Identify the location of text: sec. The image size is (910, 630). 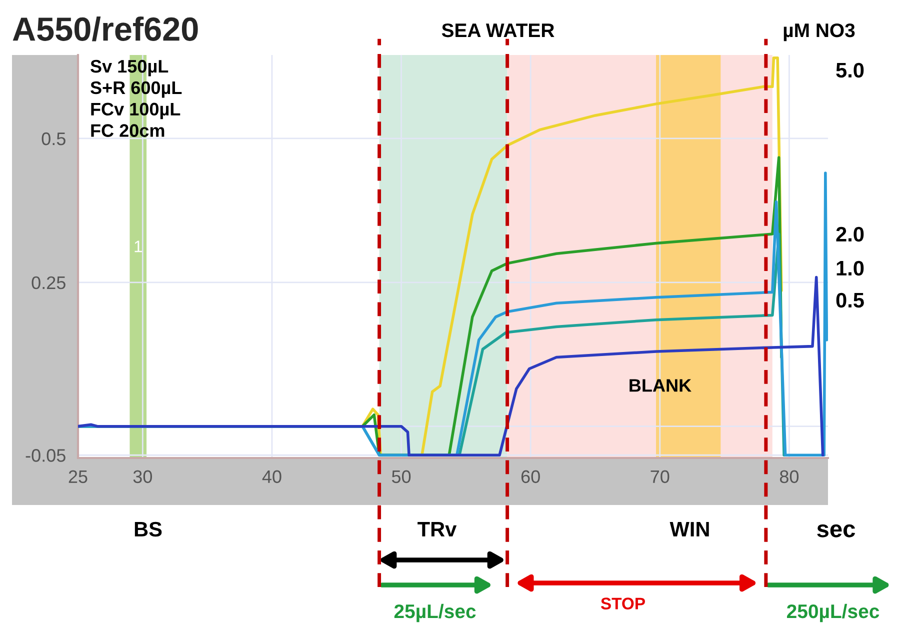
(836, 531).